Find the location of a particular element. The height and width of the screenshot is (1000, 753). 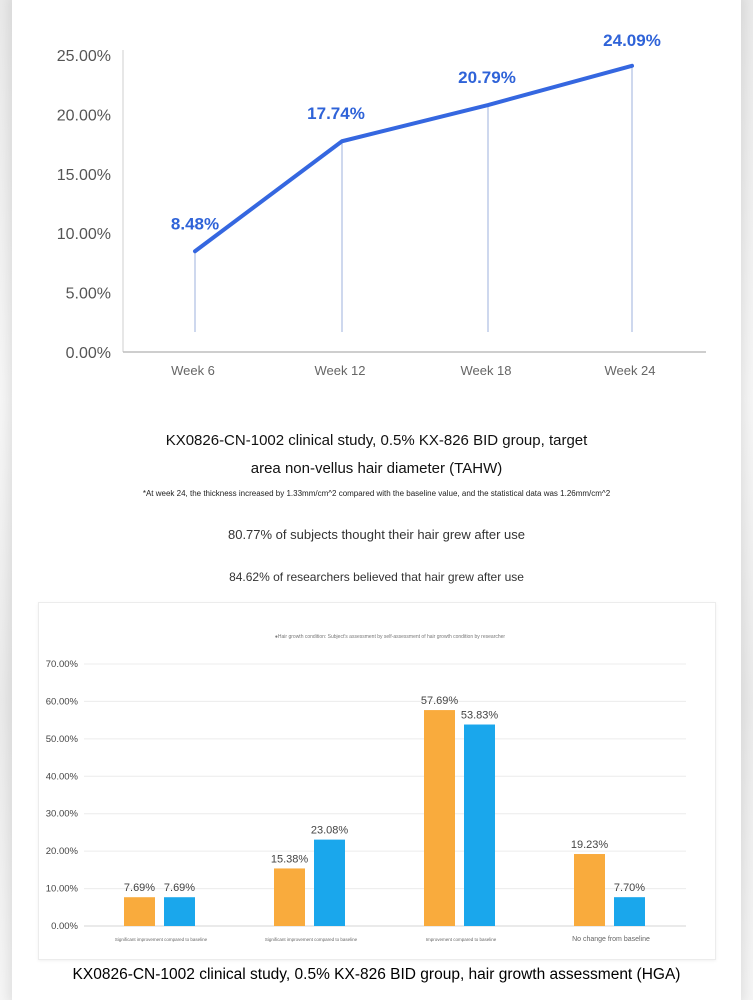

bar-value-label: 53.83% is located at coordinates (480, 716).